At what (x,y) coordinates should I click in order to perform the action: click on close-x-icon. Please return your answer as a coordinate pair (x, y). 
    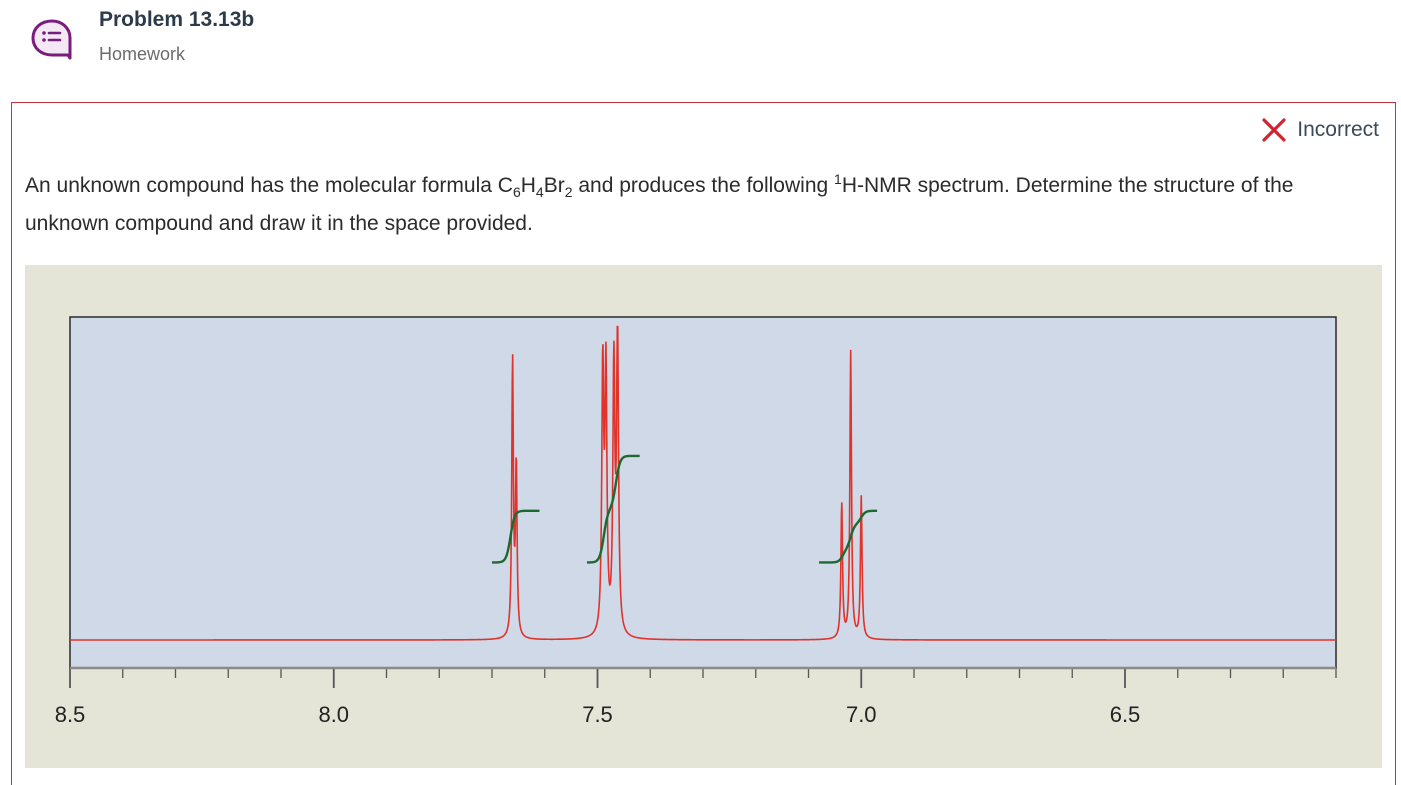
    Looking at the image, I should click on (1274, 130).